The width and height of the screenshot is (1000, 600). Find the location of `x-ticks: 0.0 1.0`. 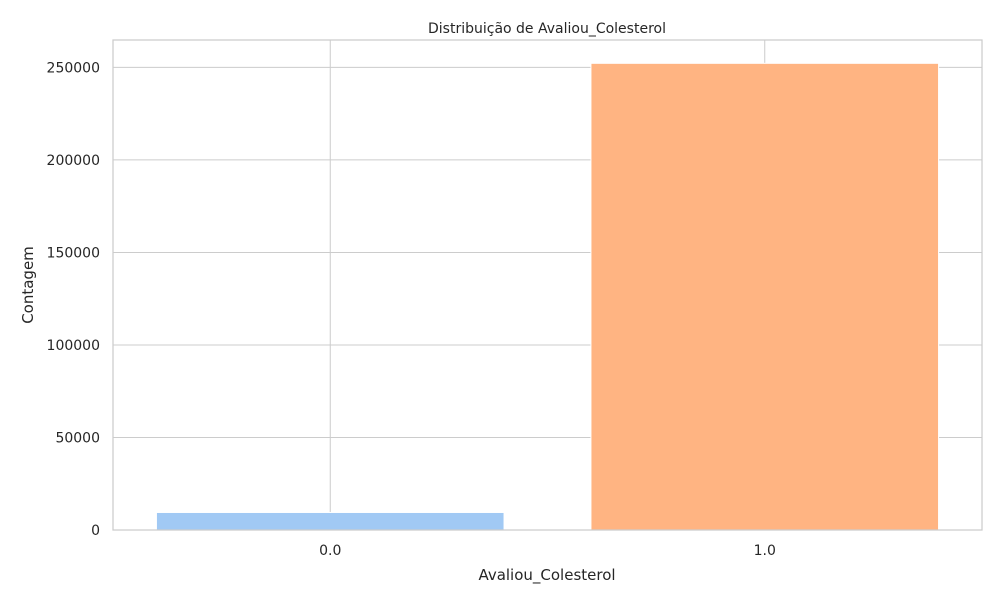

x-ticks: 0.0 1.0 is located at coordinates (547, 551).